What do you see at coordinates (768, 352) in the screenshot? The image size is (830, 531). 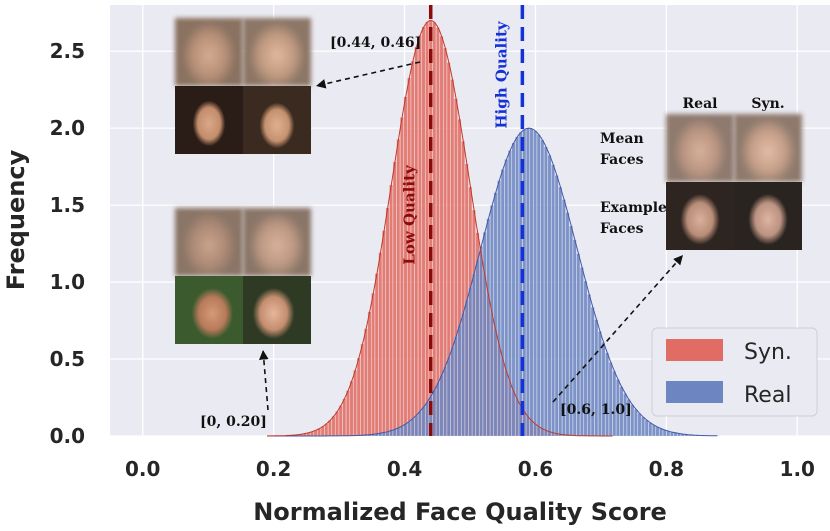 I see `legend-label-syn: Syn.` at bounding box center [768, 352].